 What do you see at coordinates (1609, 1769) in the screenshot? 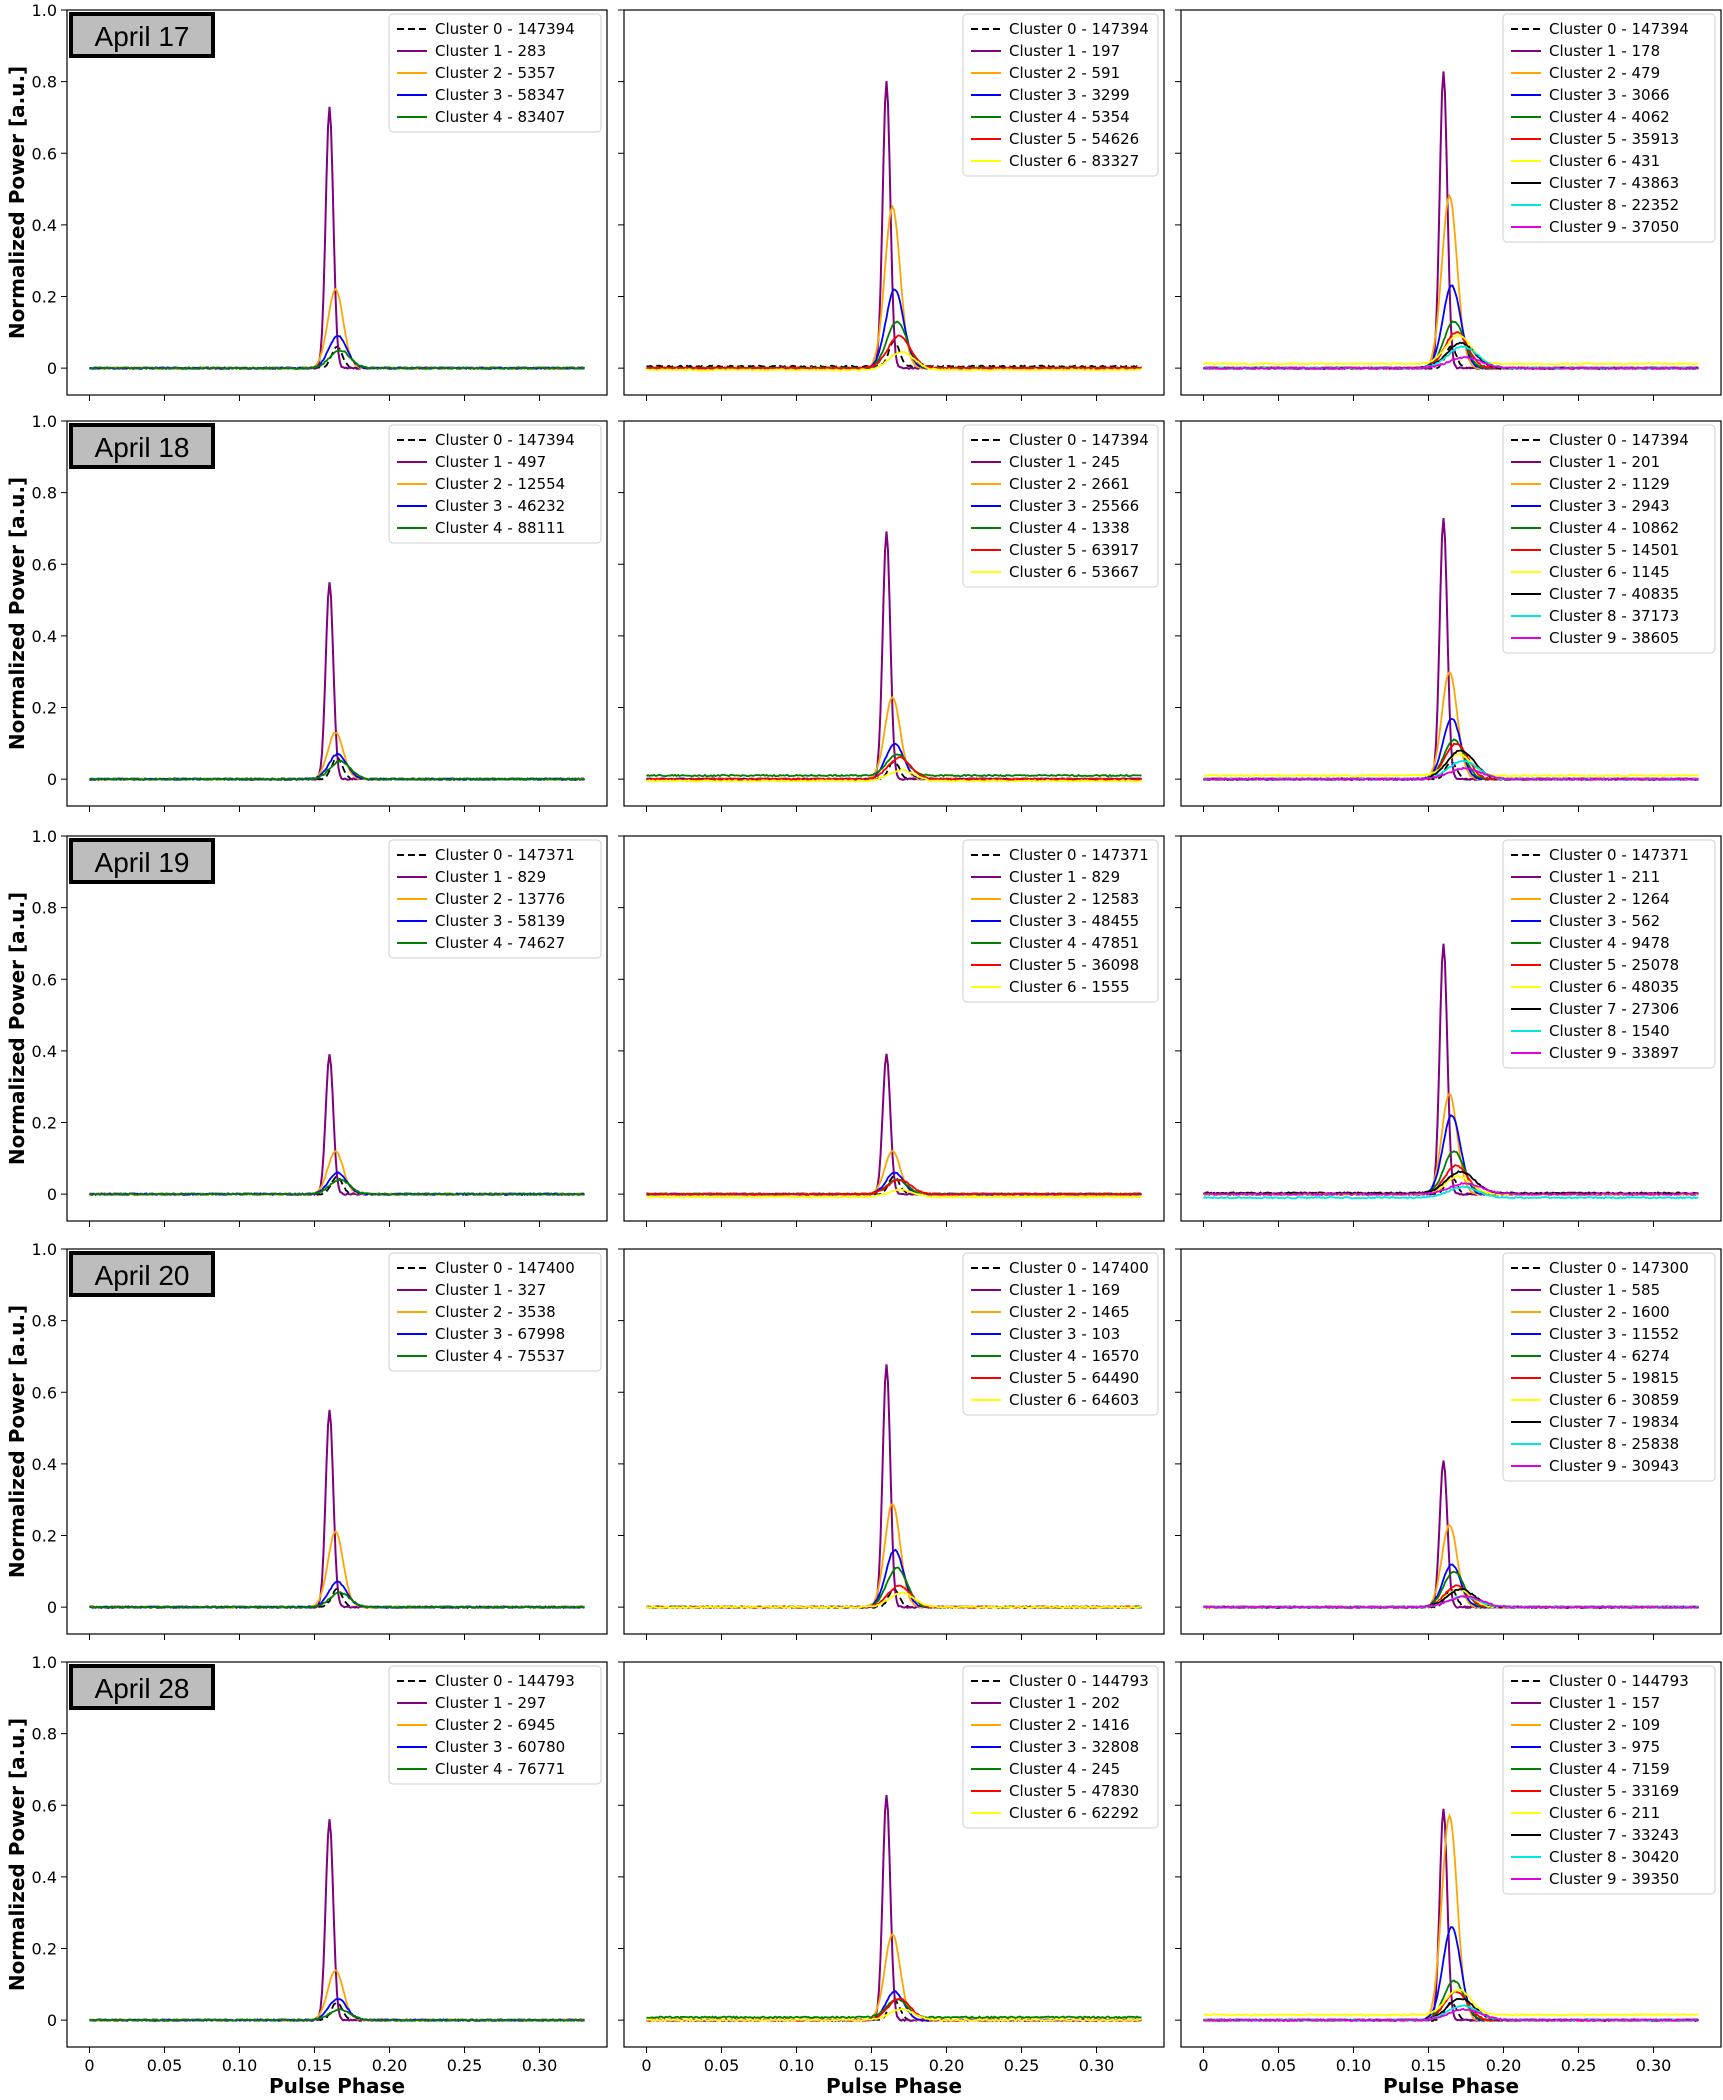
I see `legend-entry: Cluster 4 - 7159` at bounding box center [1609, 1769].